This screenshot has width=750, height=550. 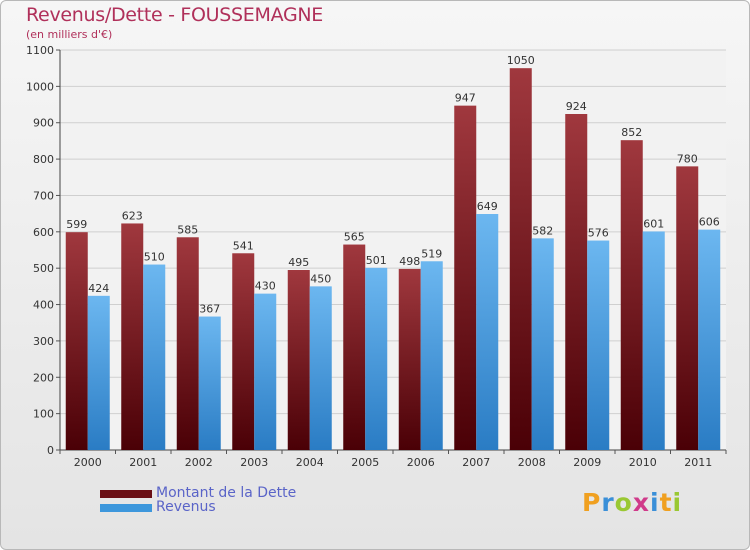 I want to click on x-tick-label: 2009, so click(x=587, y=462).